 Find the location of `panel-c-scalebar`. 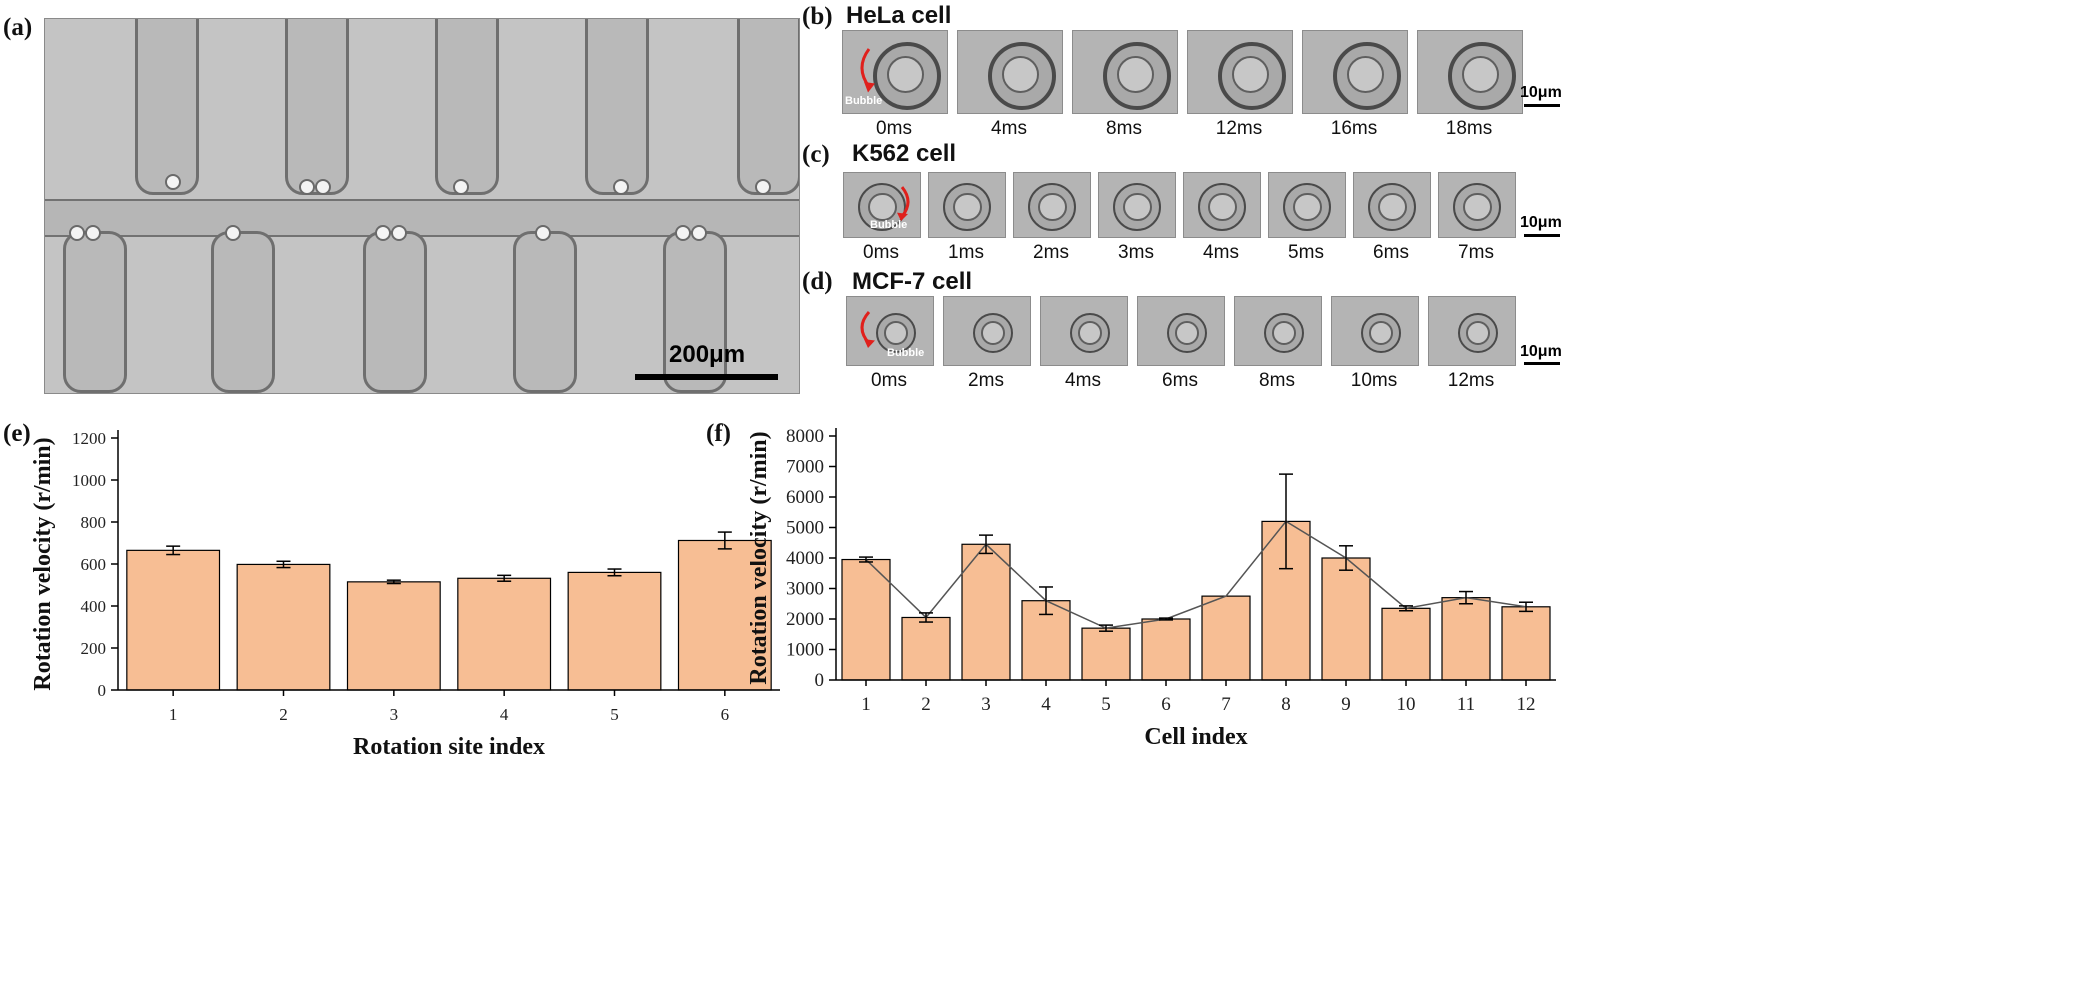

panel-c-scalebar is located at coordinates (1542, 235).